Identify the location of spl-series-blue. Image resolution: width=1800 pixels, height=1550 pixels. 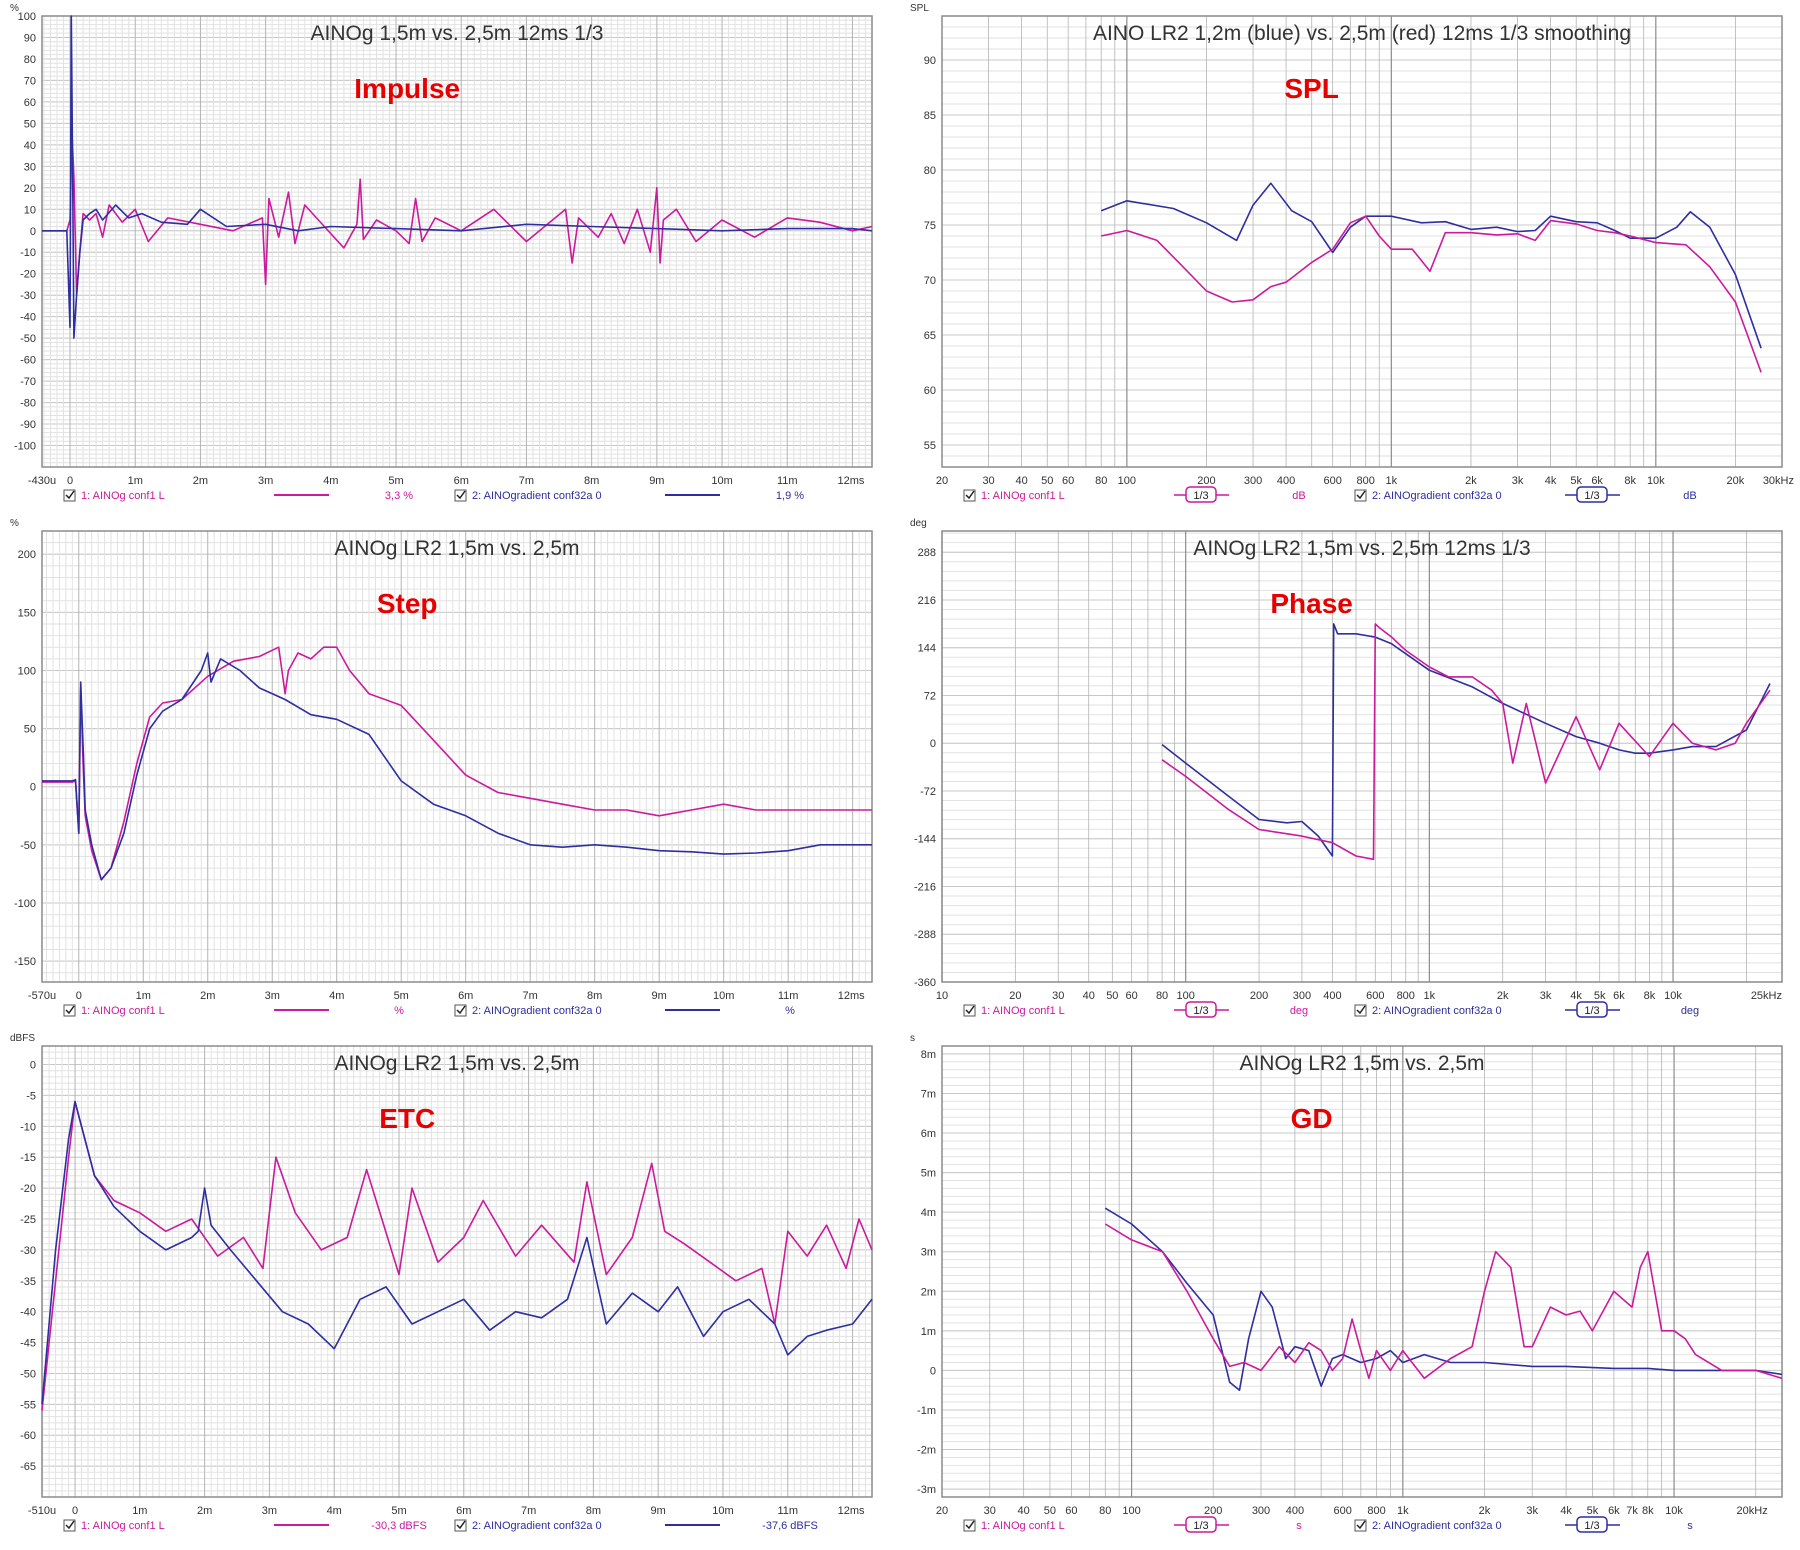
(1431, 265).